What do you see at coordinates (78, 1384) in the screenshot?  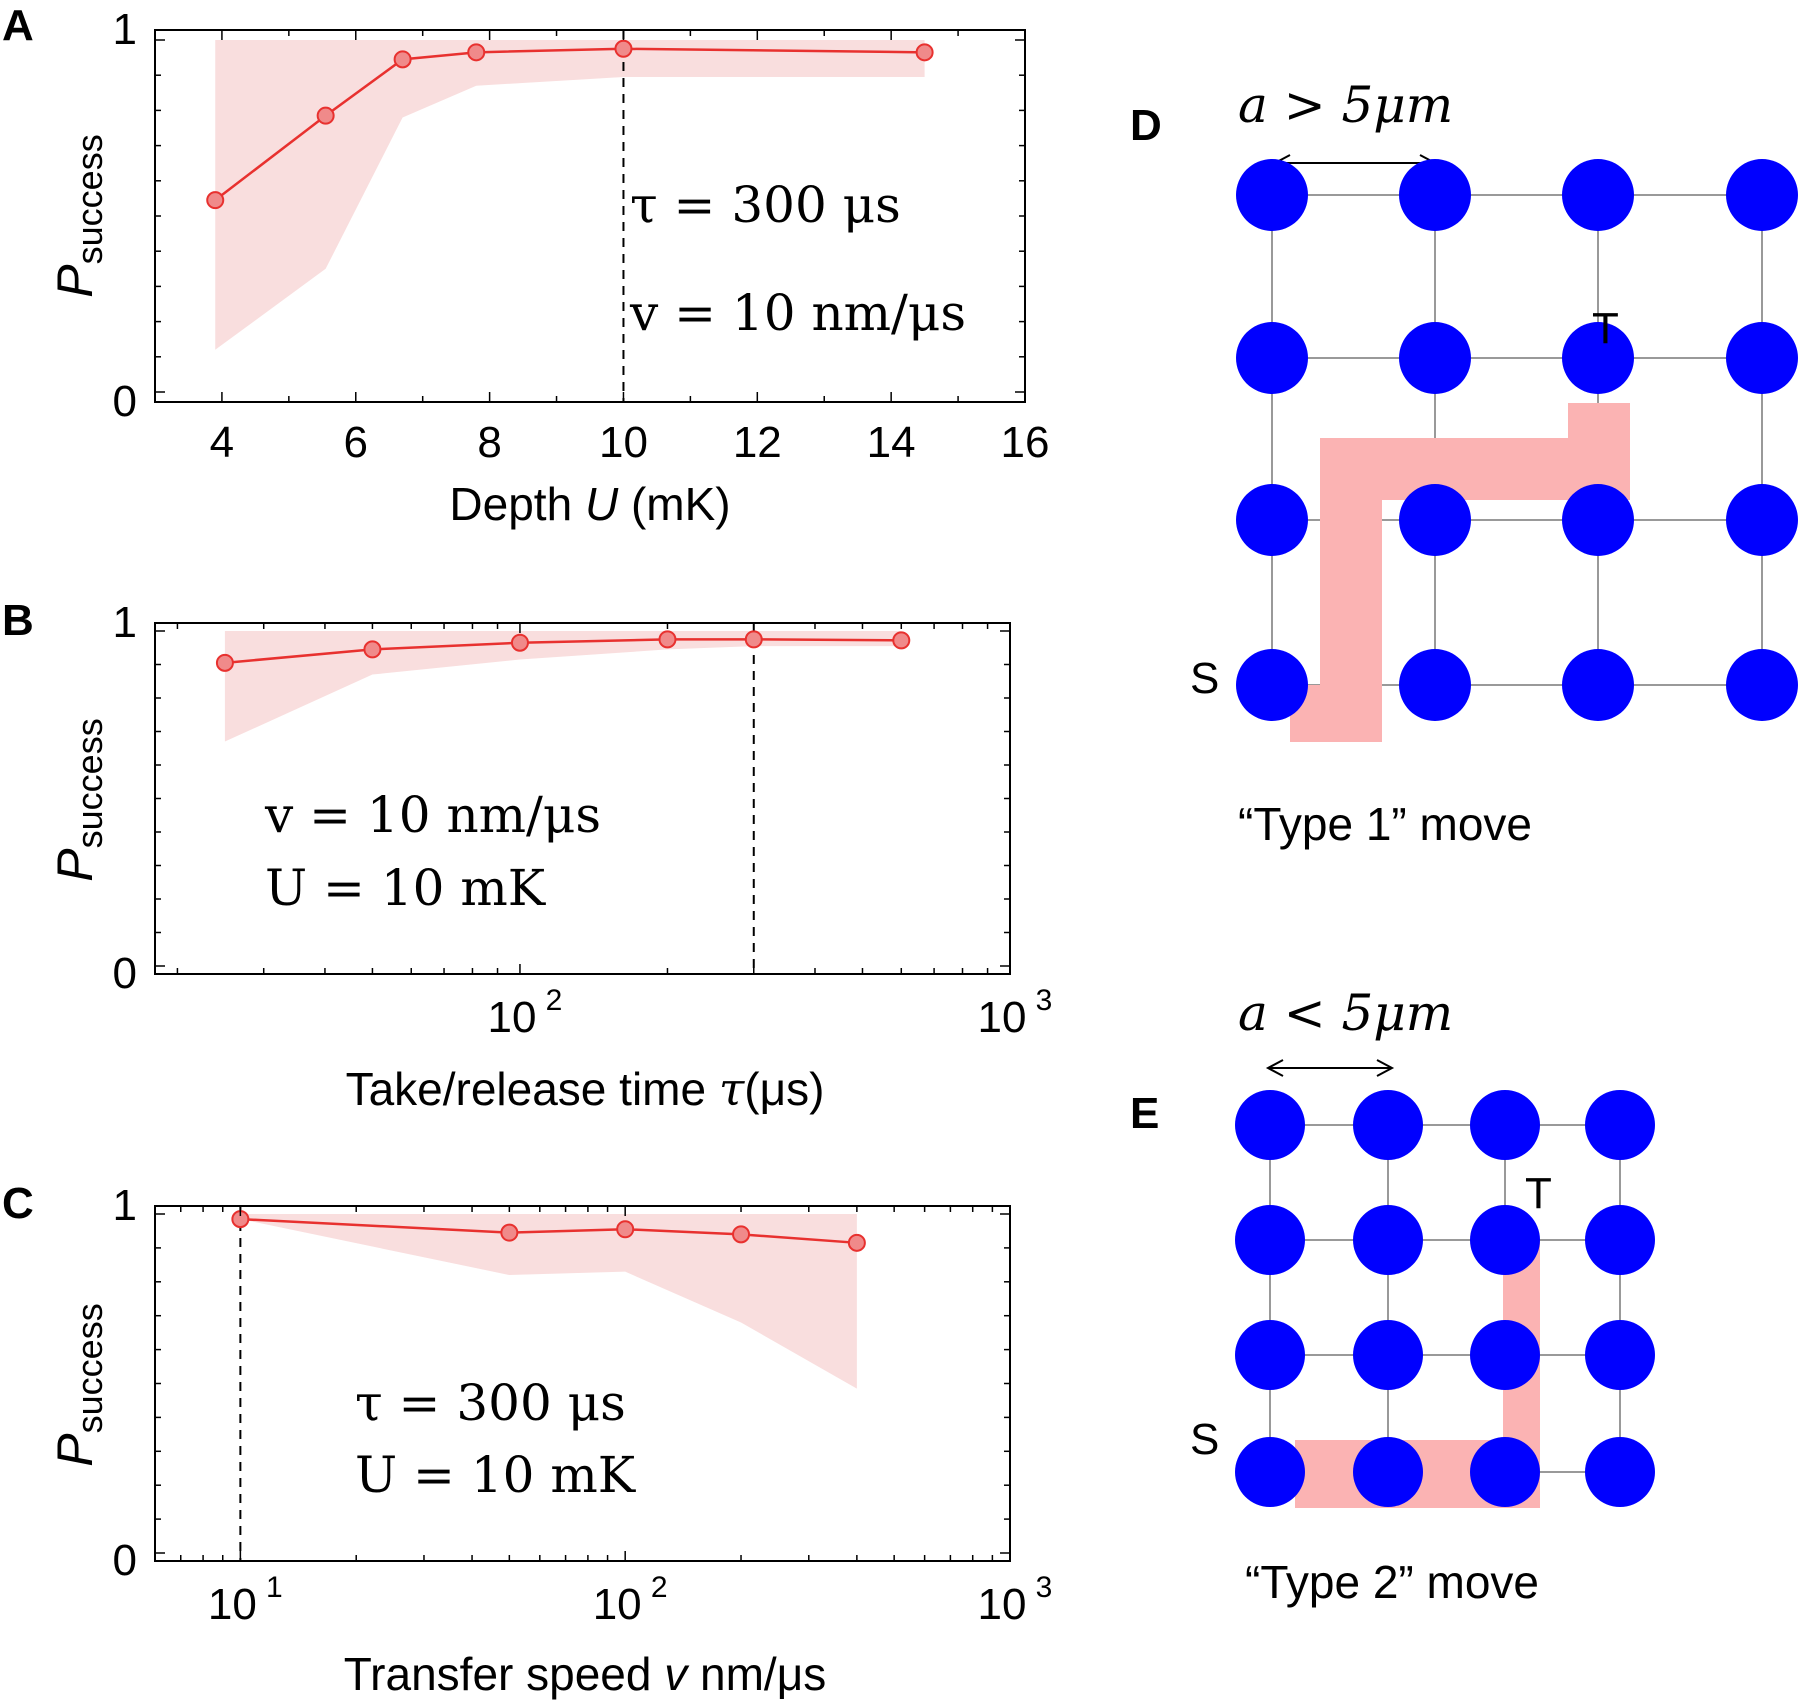 I see `y-axis-label-c: Psuccess` at bounding box center [78, 1384].